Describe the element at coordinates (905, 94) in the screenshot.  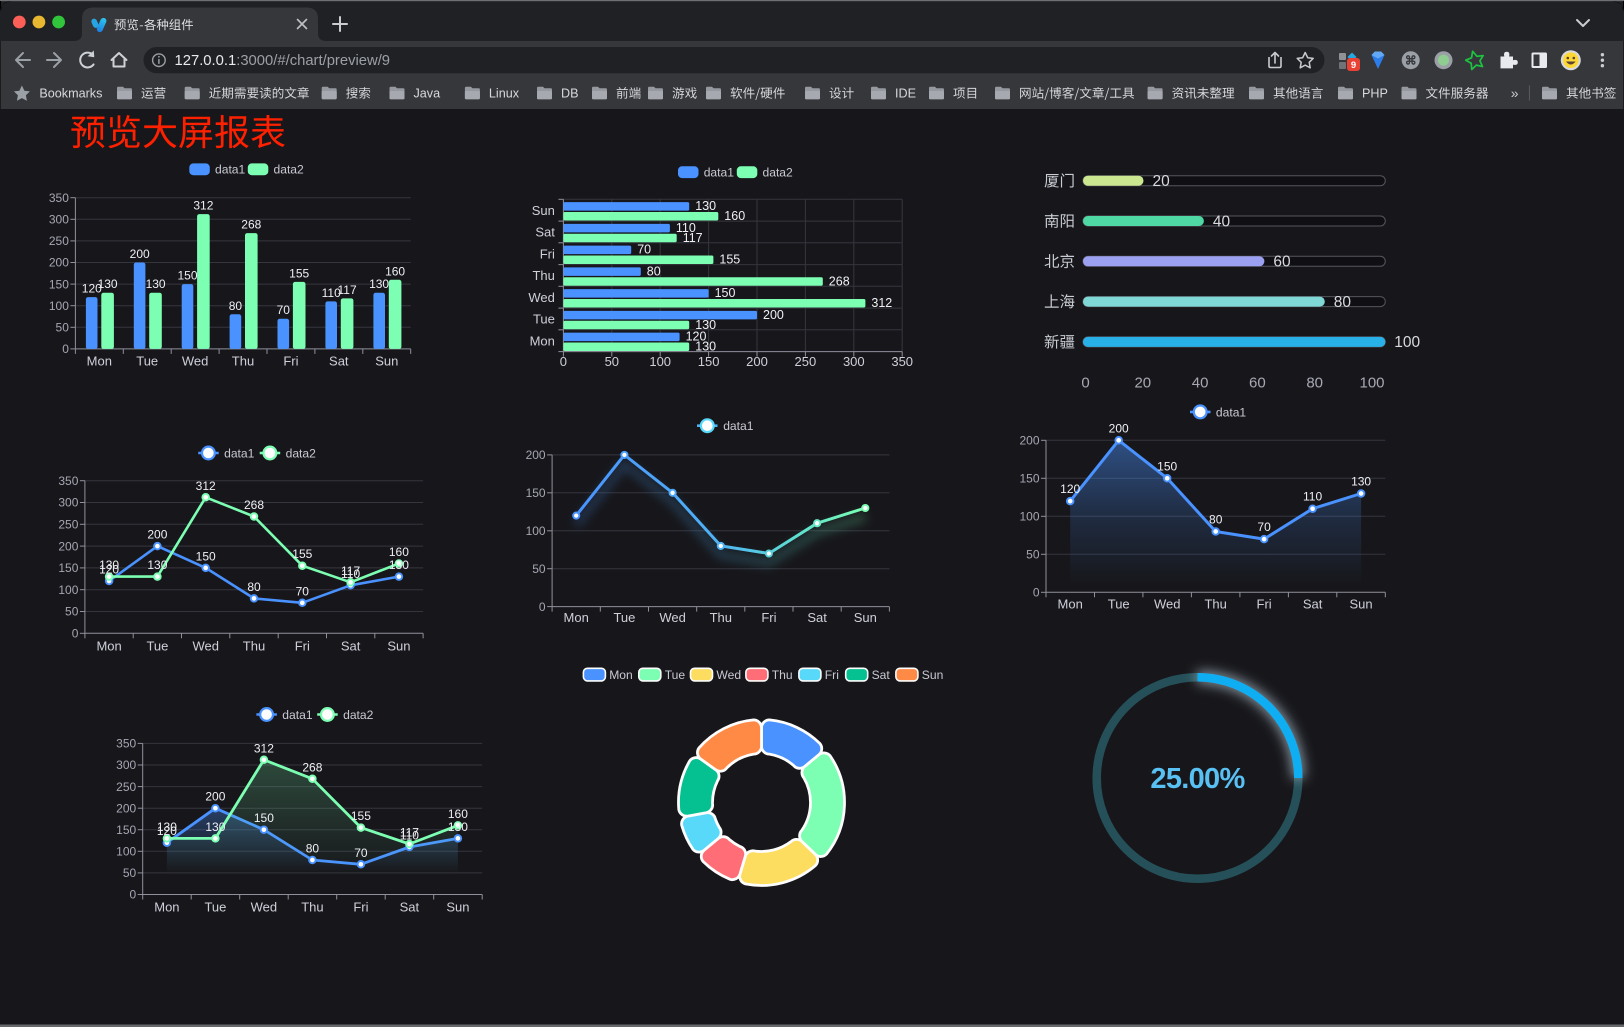
I see `svg-text: IDE` at that location.